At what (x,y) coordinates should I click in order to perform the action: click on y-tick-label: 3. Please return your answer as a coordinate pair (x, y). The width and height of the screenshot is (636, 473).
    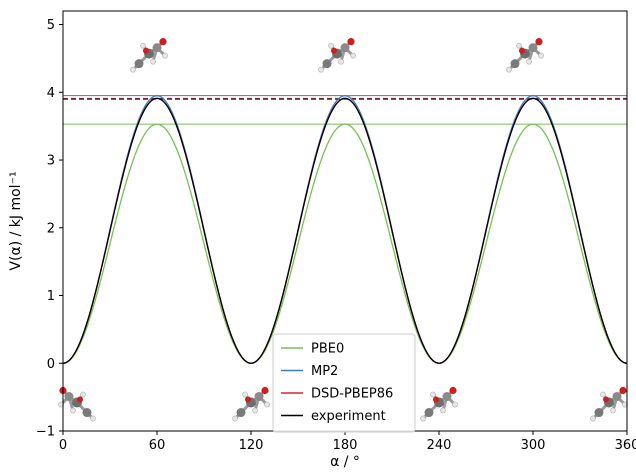
    Looking at the image, I should click on (51, 161).